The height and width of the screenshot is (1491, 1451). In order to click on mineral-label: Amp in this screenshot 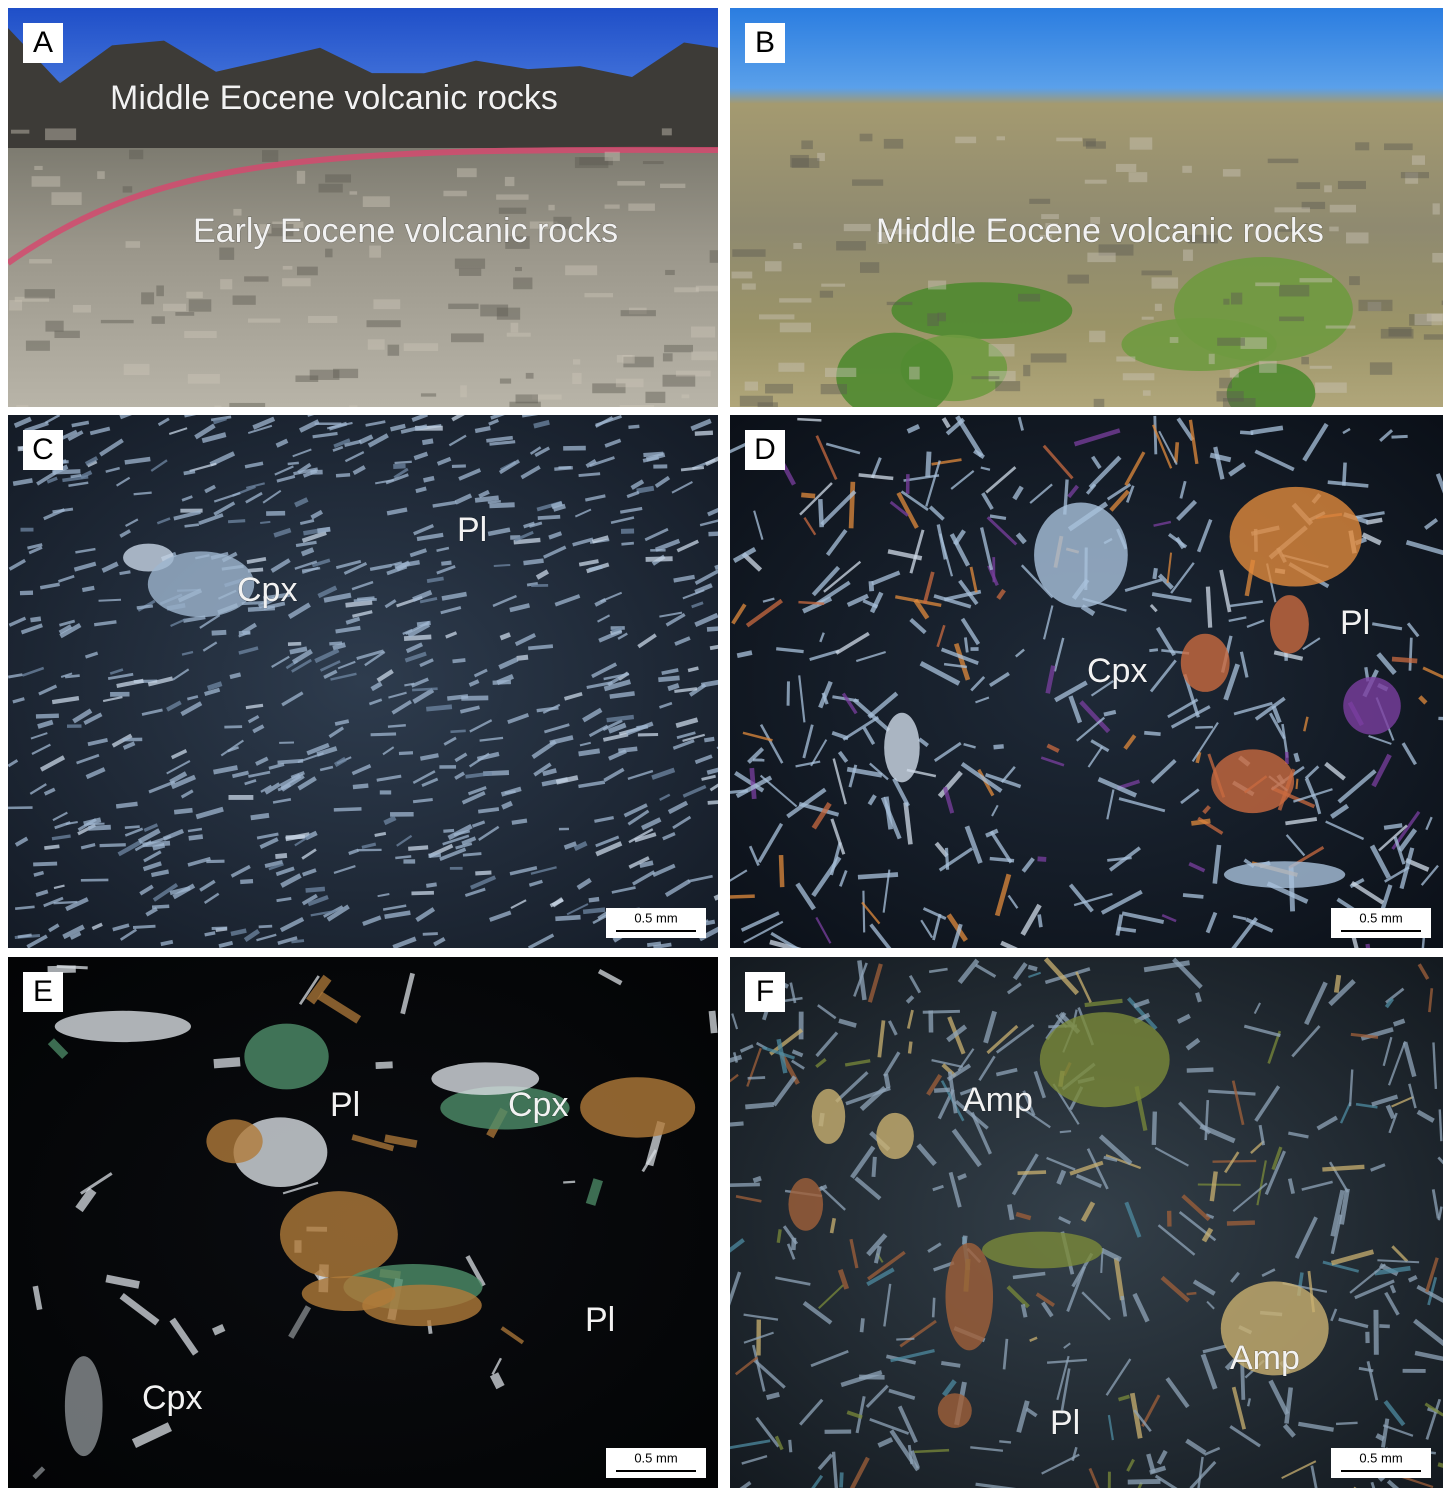, I will do `click(1265, 1358)`.